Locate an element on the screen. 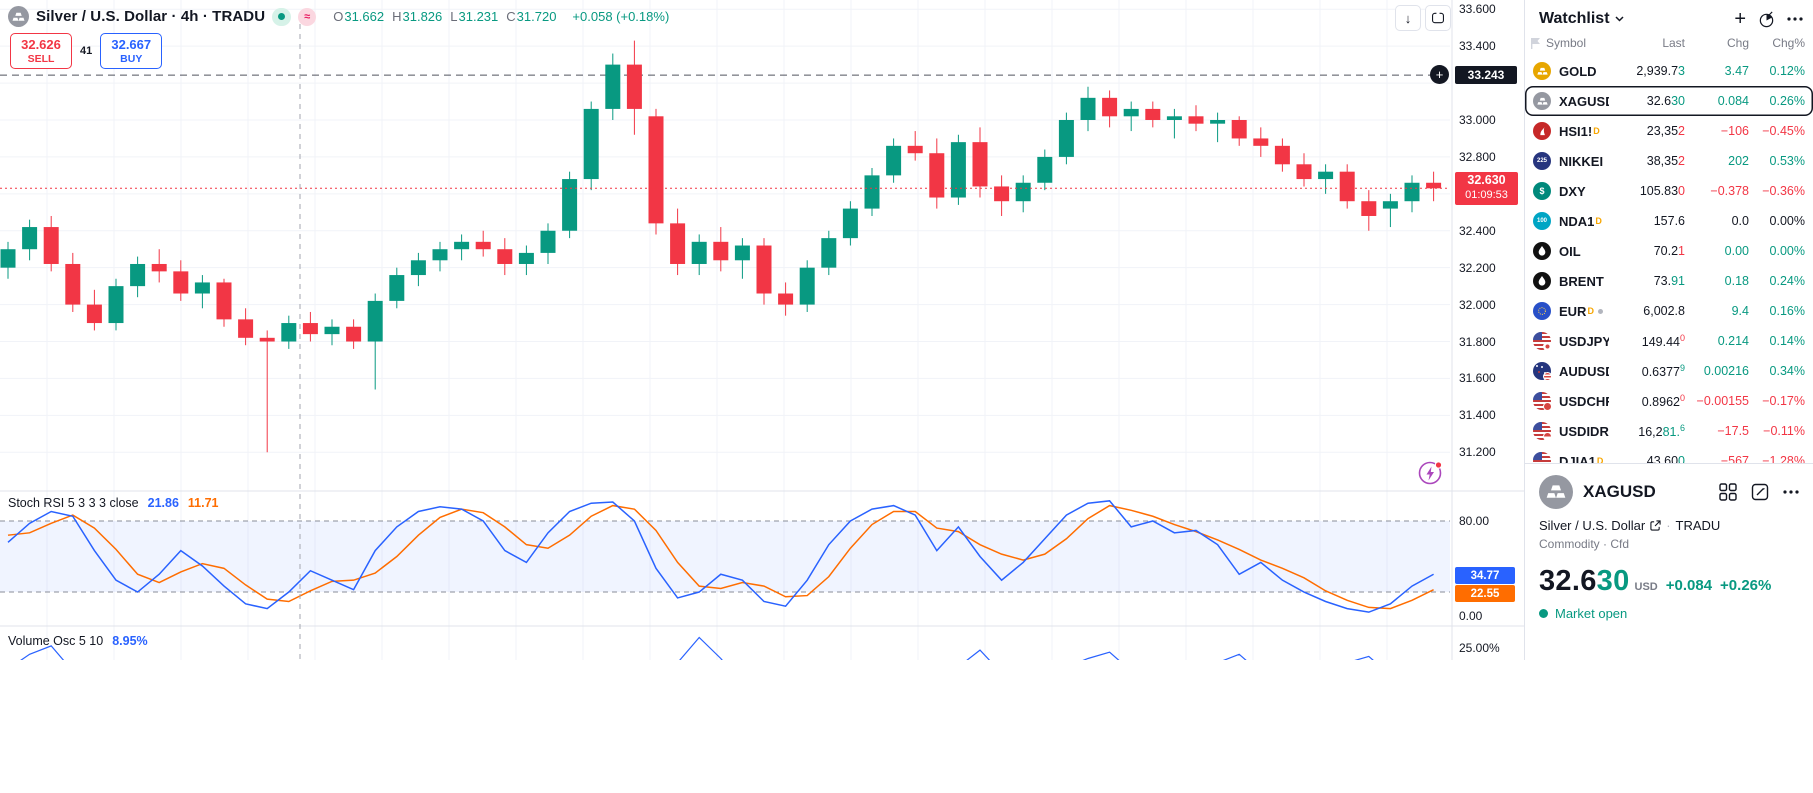 This screenshot has height=793, width=1813. change-value: −0.378 is located at coordinates (1729, 191).